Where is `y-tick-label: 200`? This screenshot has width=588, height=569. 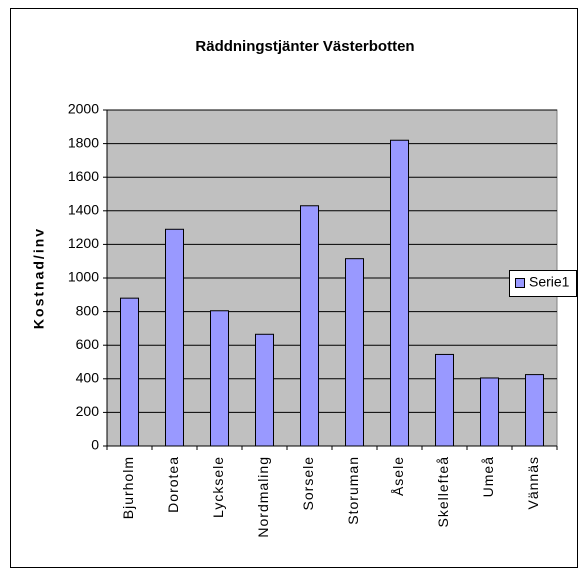
y-tick-label: 200 is located at coordinates (88, 411).